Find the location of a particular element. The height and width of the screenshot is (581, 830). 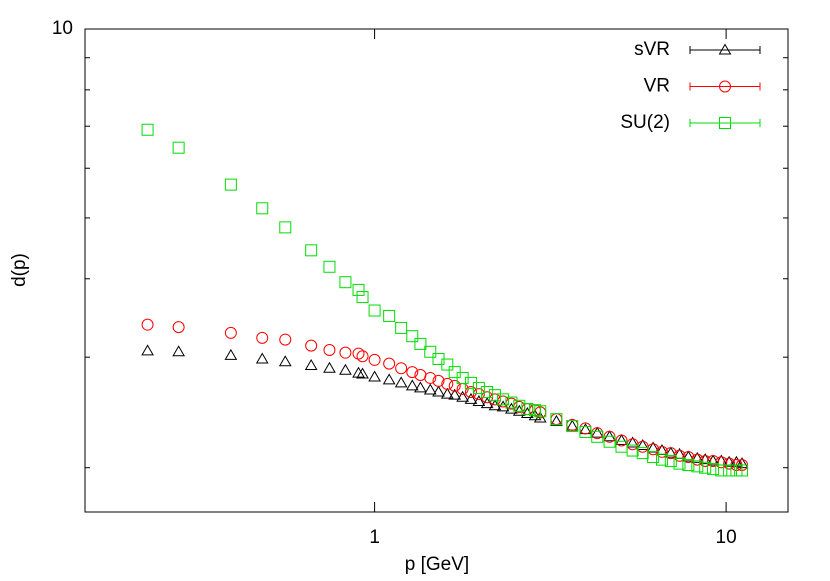

x-tick-label: 10 is located at coordinates (726, 537).